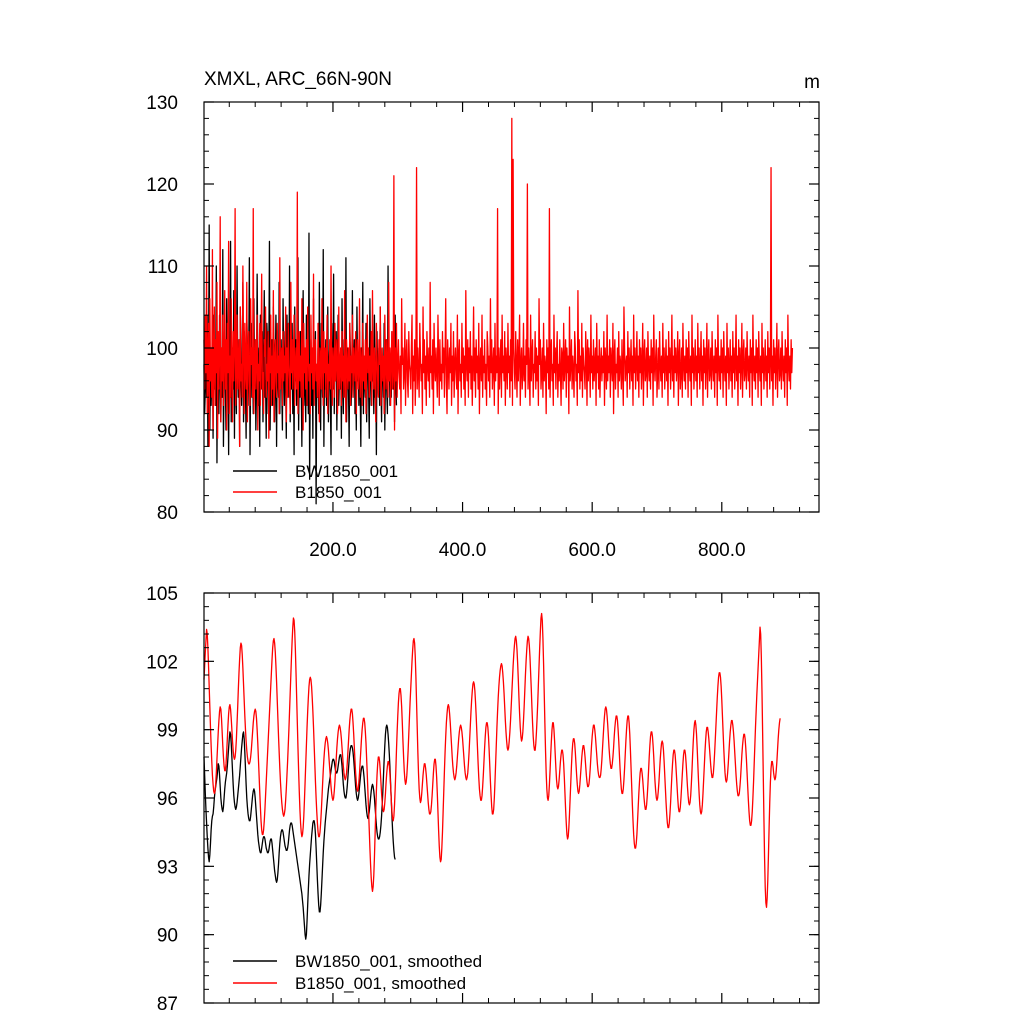  I want to click on legend-label-2: B1850_001, so click(338, 492).